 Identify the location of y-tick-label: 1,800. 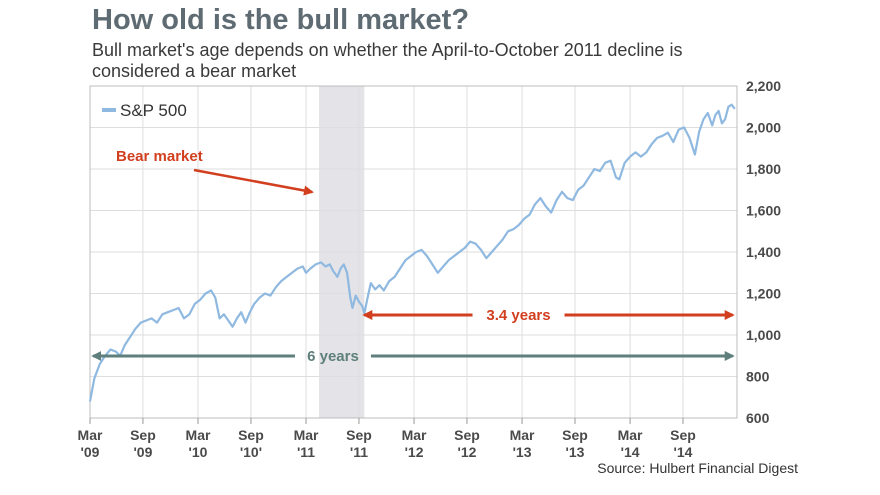
(763, 169).